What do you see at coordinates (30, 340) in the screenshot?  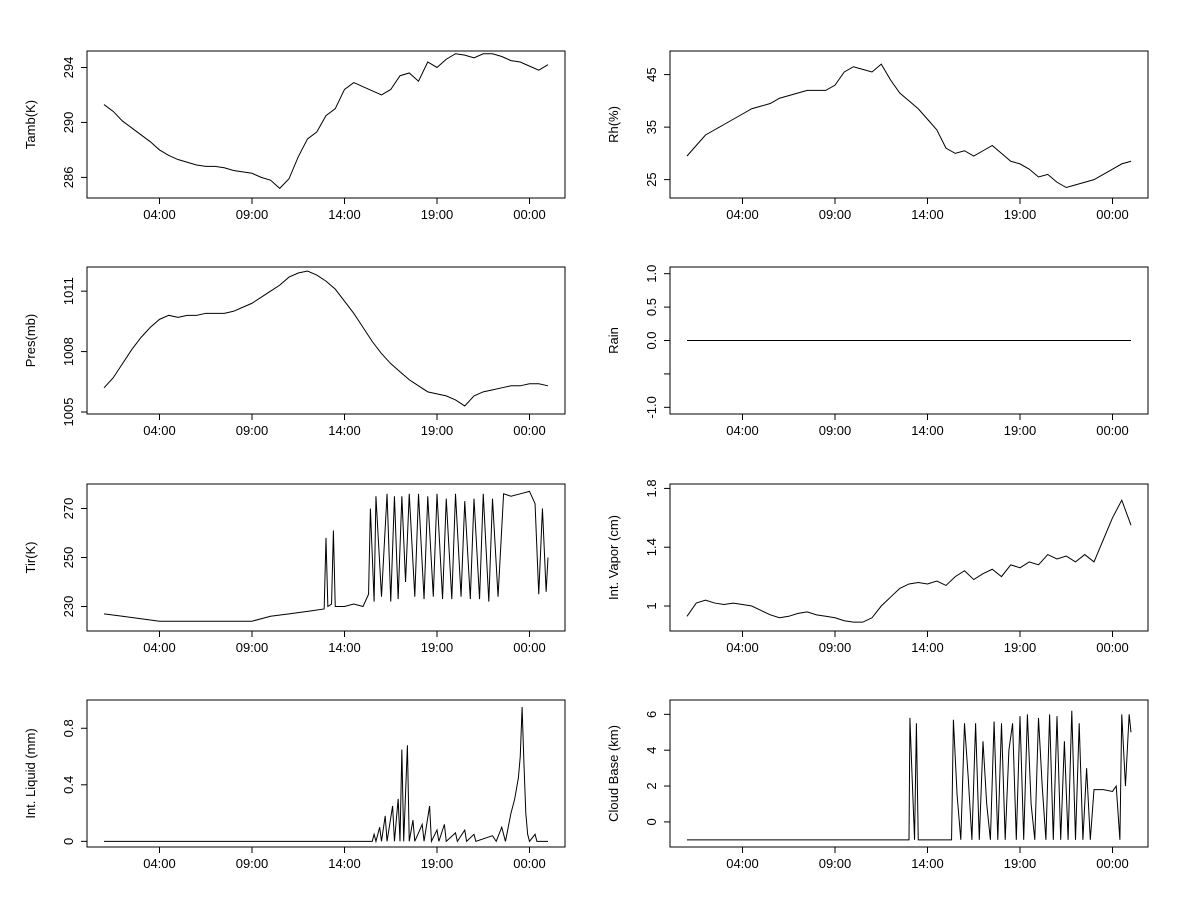 I see `y-axis-label: Pres(mb)` at bounding box center [30, 340].